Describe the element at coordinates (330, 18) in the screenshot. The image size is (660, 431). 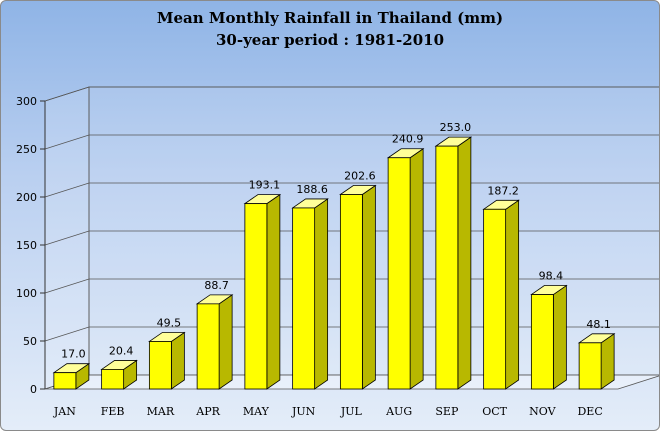
I see `chart-title: Mean Monthly Rainfall in Thailand (mm)` at that location.